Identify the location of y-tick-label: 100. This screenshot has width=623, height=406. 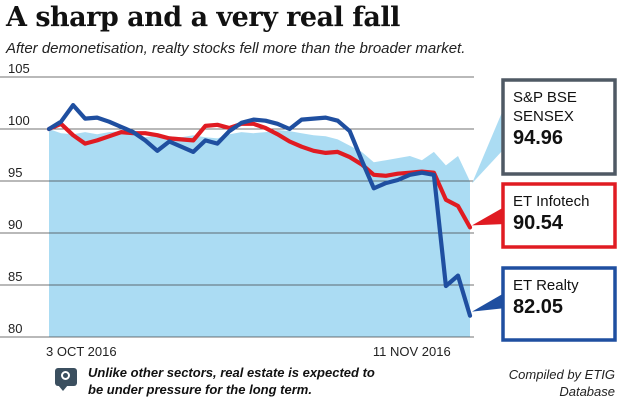
(19, 120).